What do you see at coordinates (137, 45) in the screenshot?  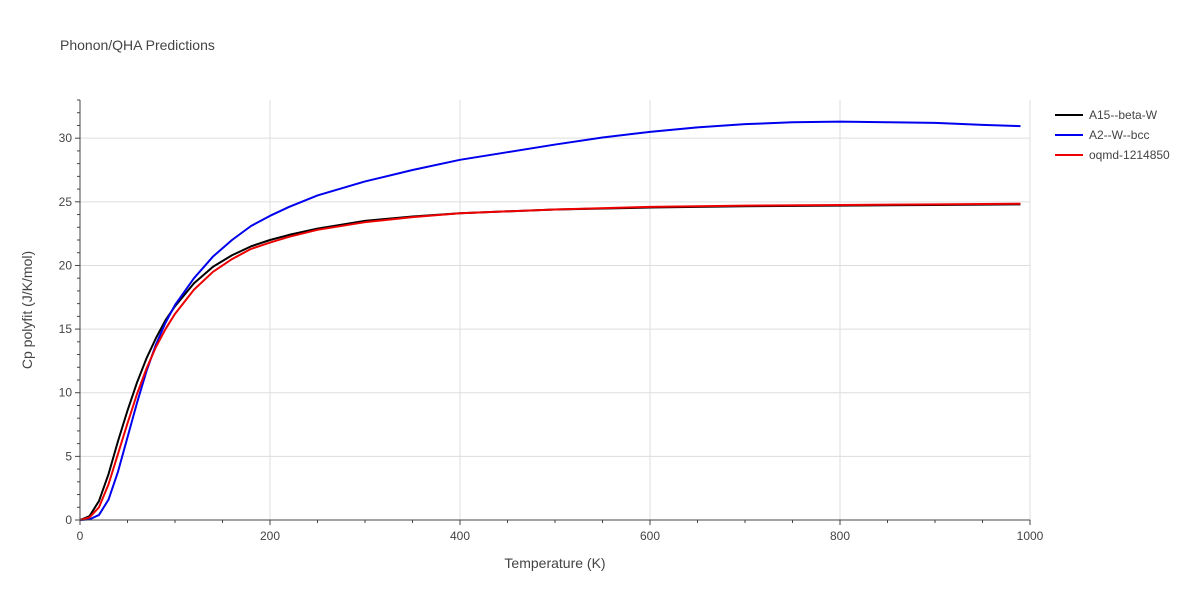 I see `chart-title: Phonon/QHA Predictions` at bounding box center [137, 45].